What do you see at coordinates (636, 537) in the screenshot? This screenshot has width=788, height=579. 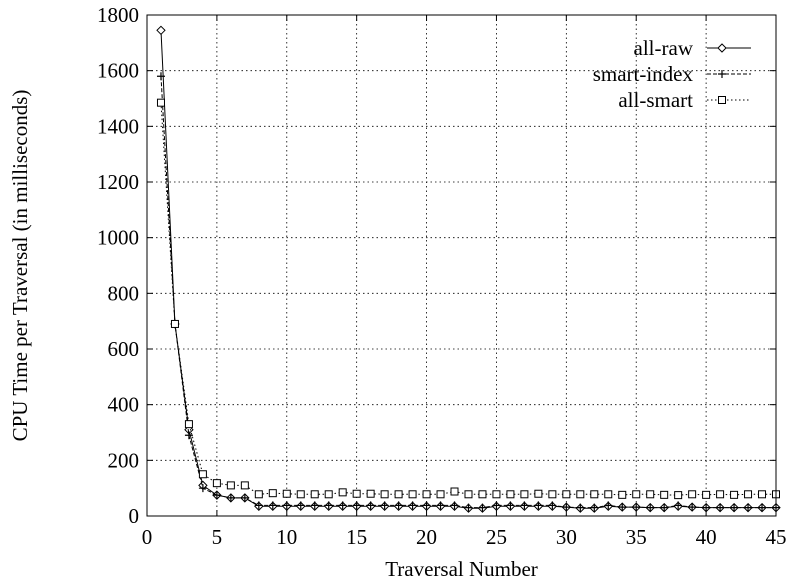 I see `x-tick-label: 35` at bounding box center [636, 537].